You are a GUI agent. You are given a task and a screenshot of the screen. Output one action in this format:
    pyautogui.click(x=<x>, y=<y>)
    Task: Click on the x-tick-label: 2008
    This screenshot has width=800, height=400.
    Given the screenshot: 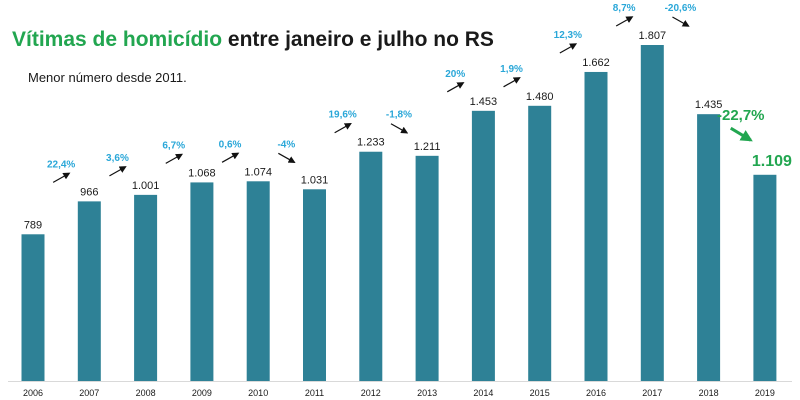 What is the action you would take?
    pyautogui.click(x=146, y=393)
    